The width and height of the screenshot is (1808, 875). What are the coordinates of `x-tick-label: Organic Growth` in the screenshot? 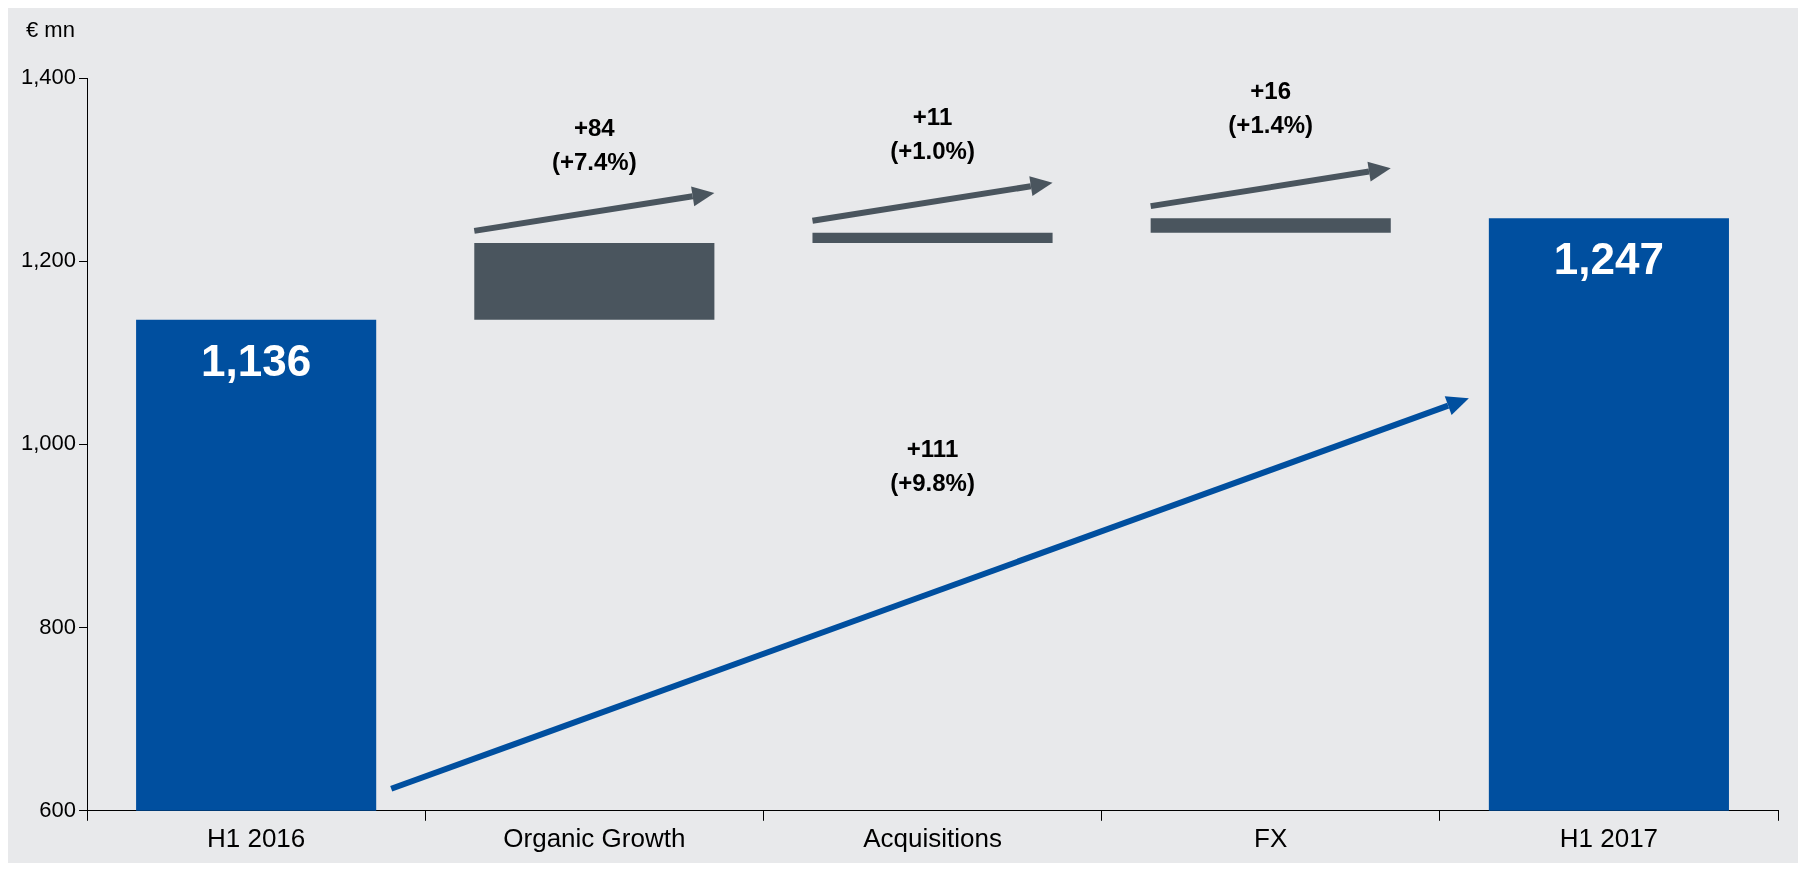 It's located at (594, 837).